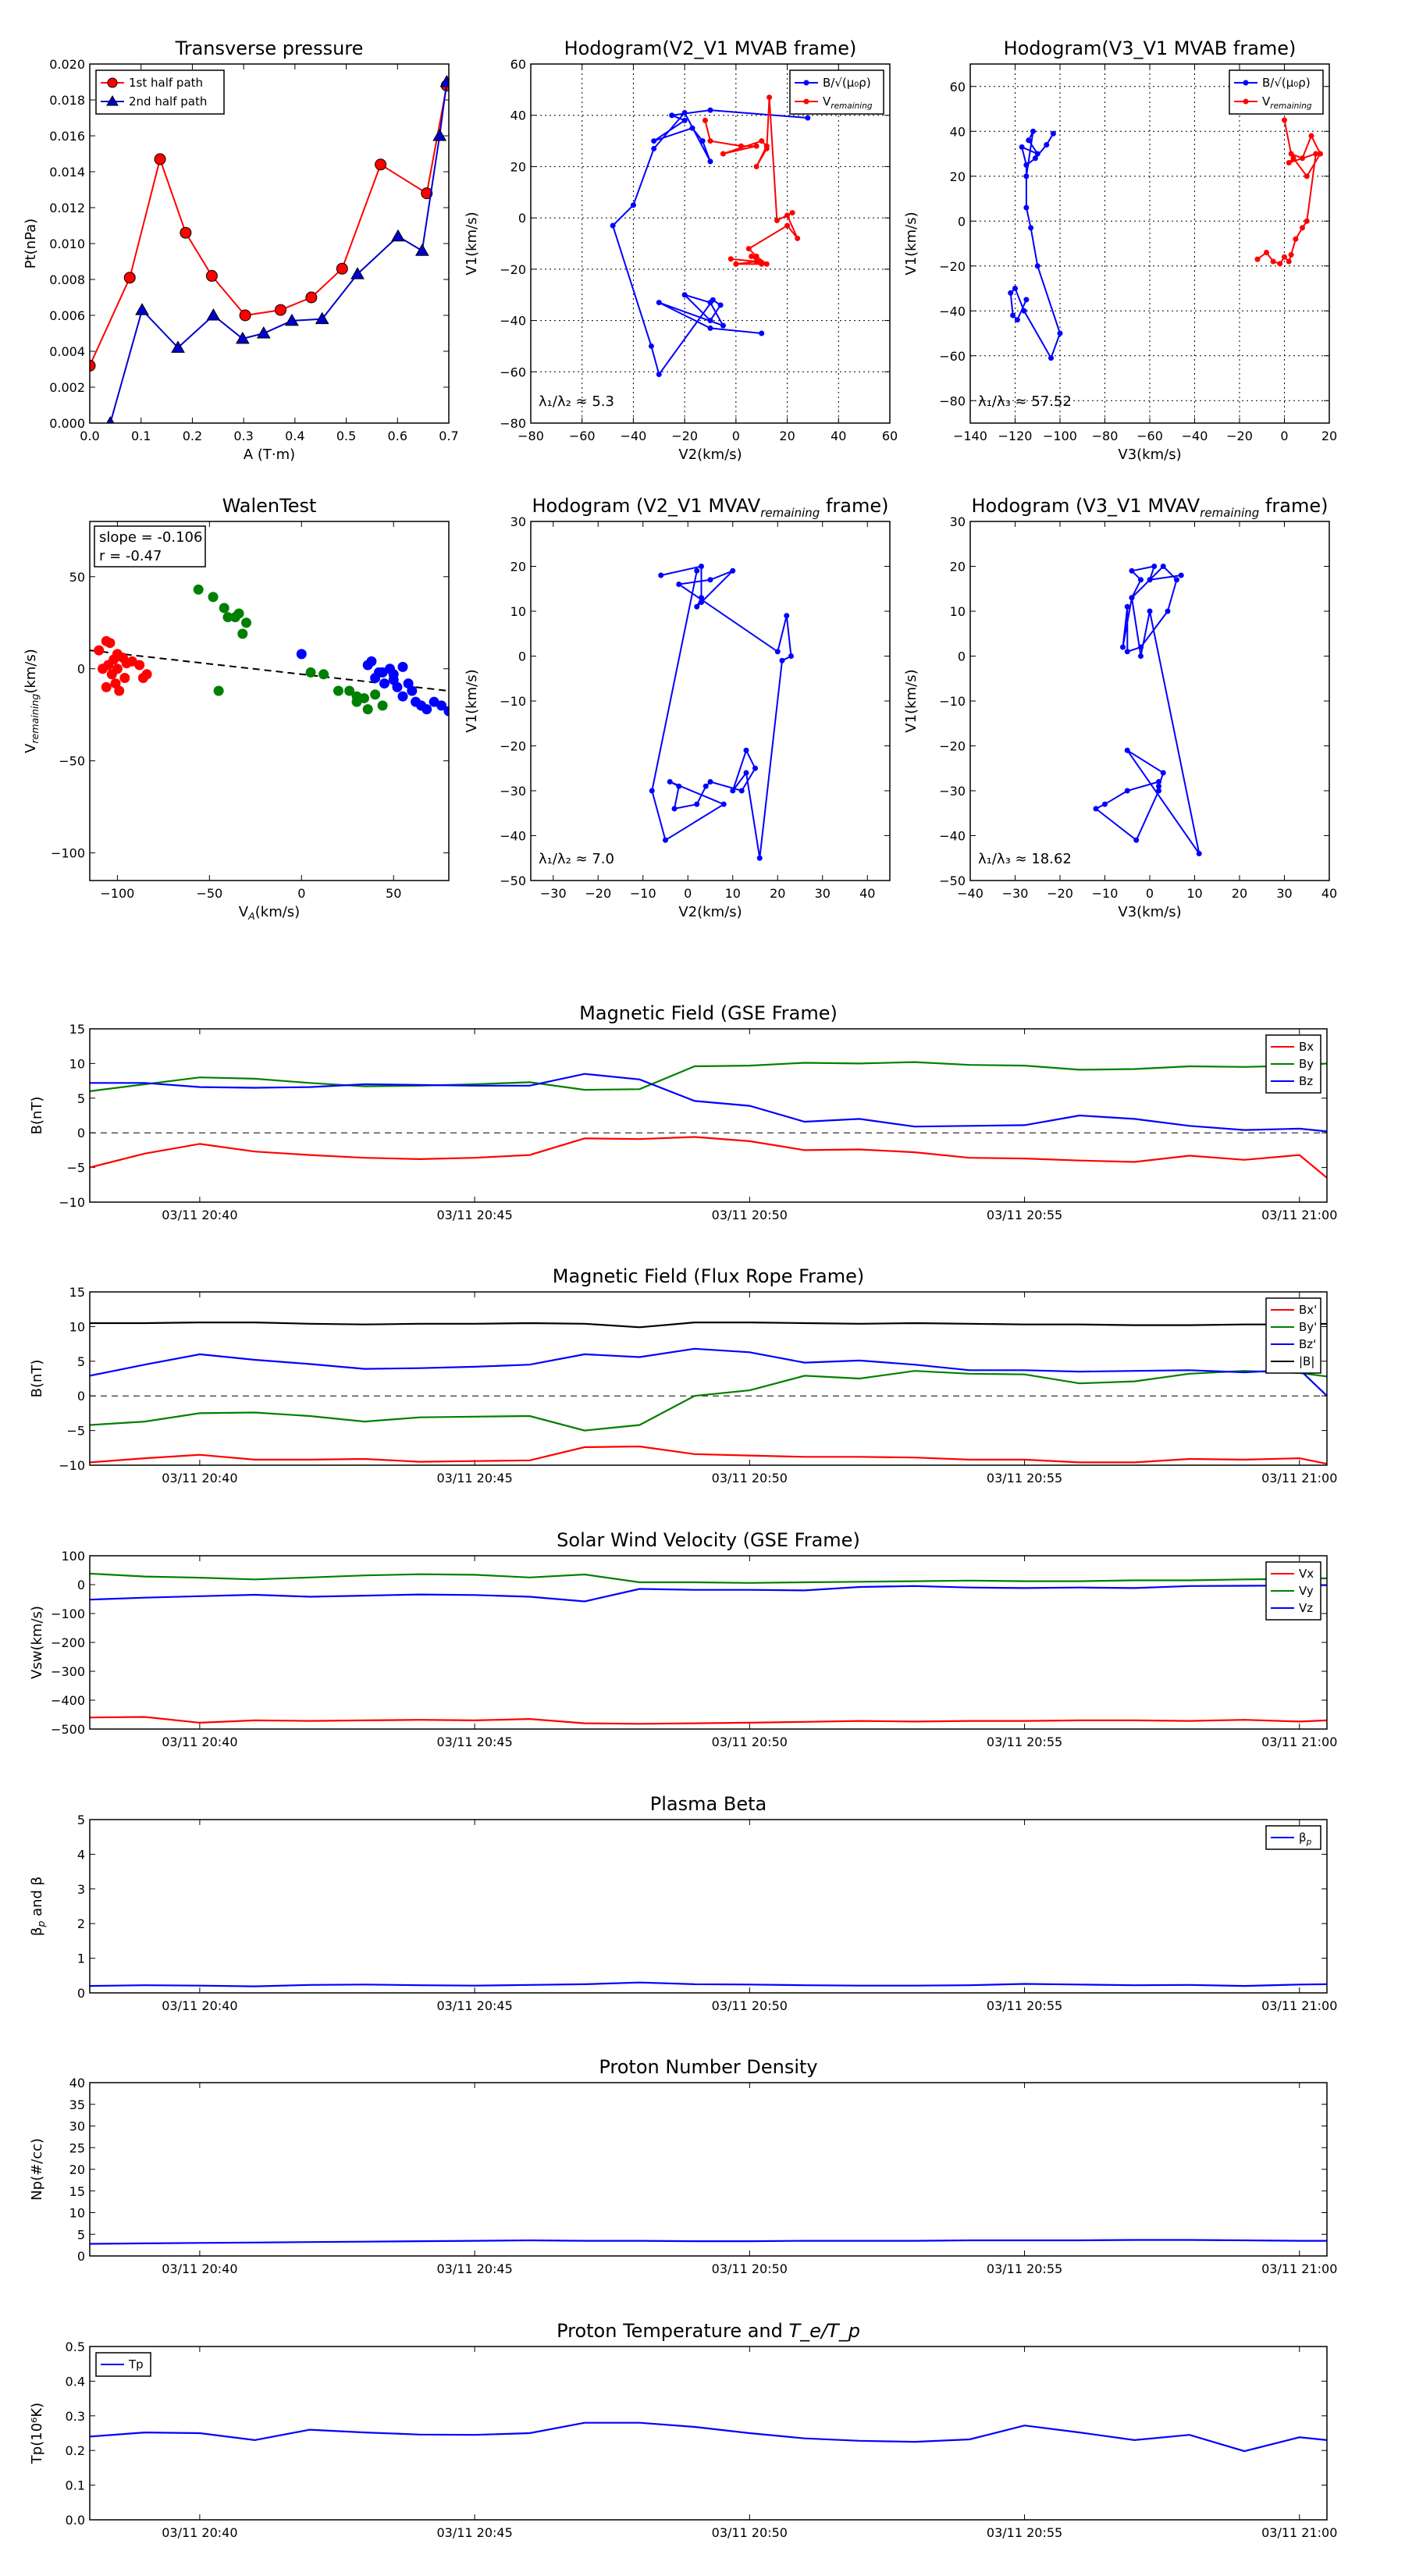  What do you see at coordinates (199, 1478) in the screenshot?
I see `x-tick-label: 03/11 20:40` at bounding box center [199, 1478].